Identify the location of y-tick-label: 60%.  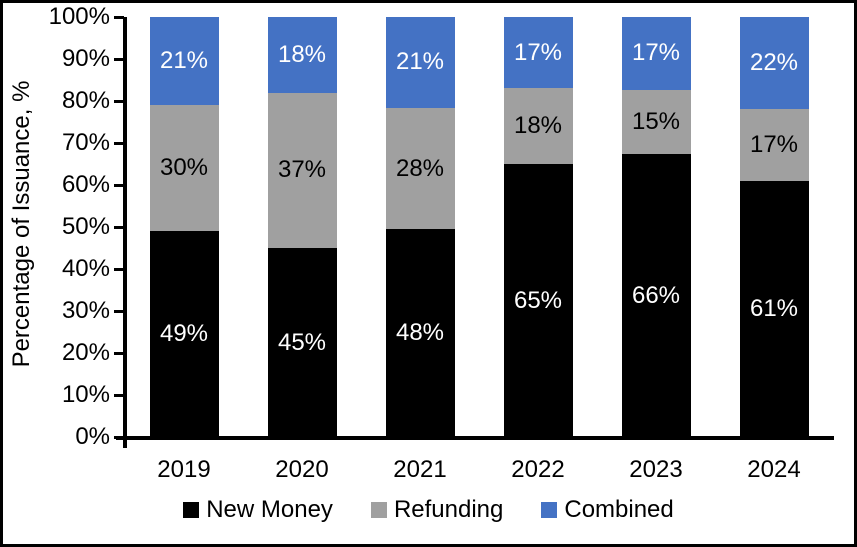
(85, 184).